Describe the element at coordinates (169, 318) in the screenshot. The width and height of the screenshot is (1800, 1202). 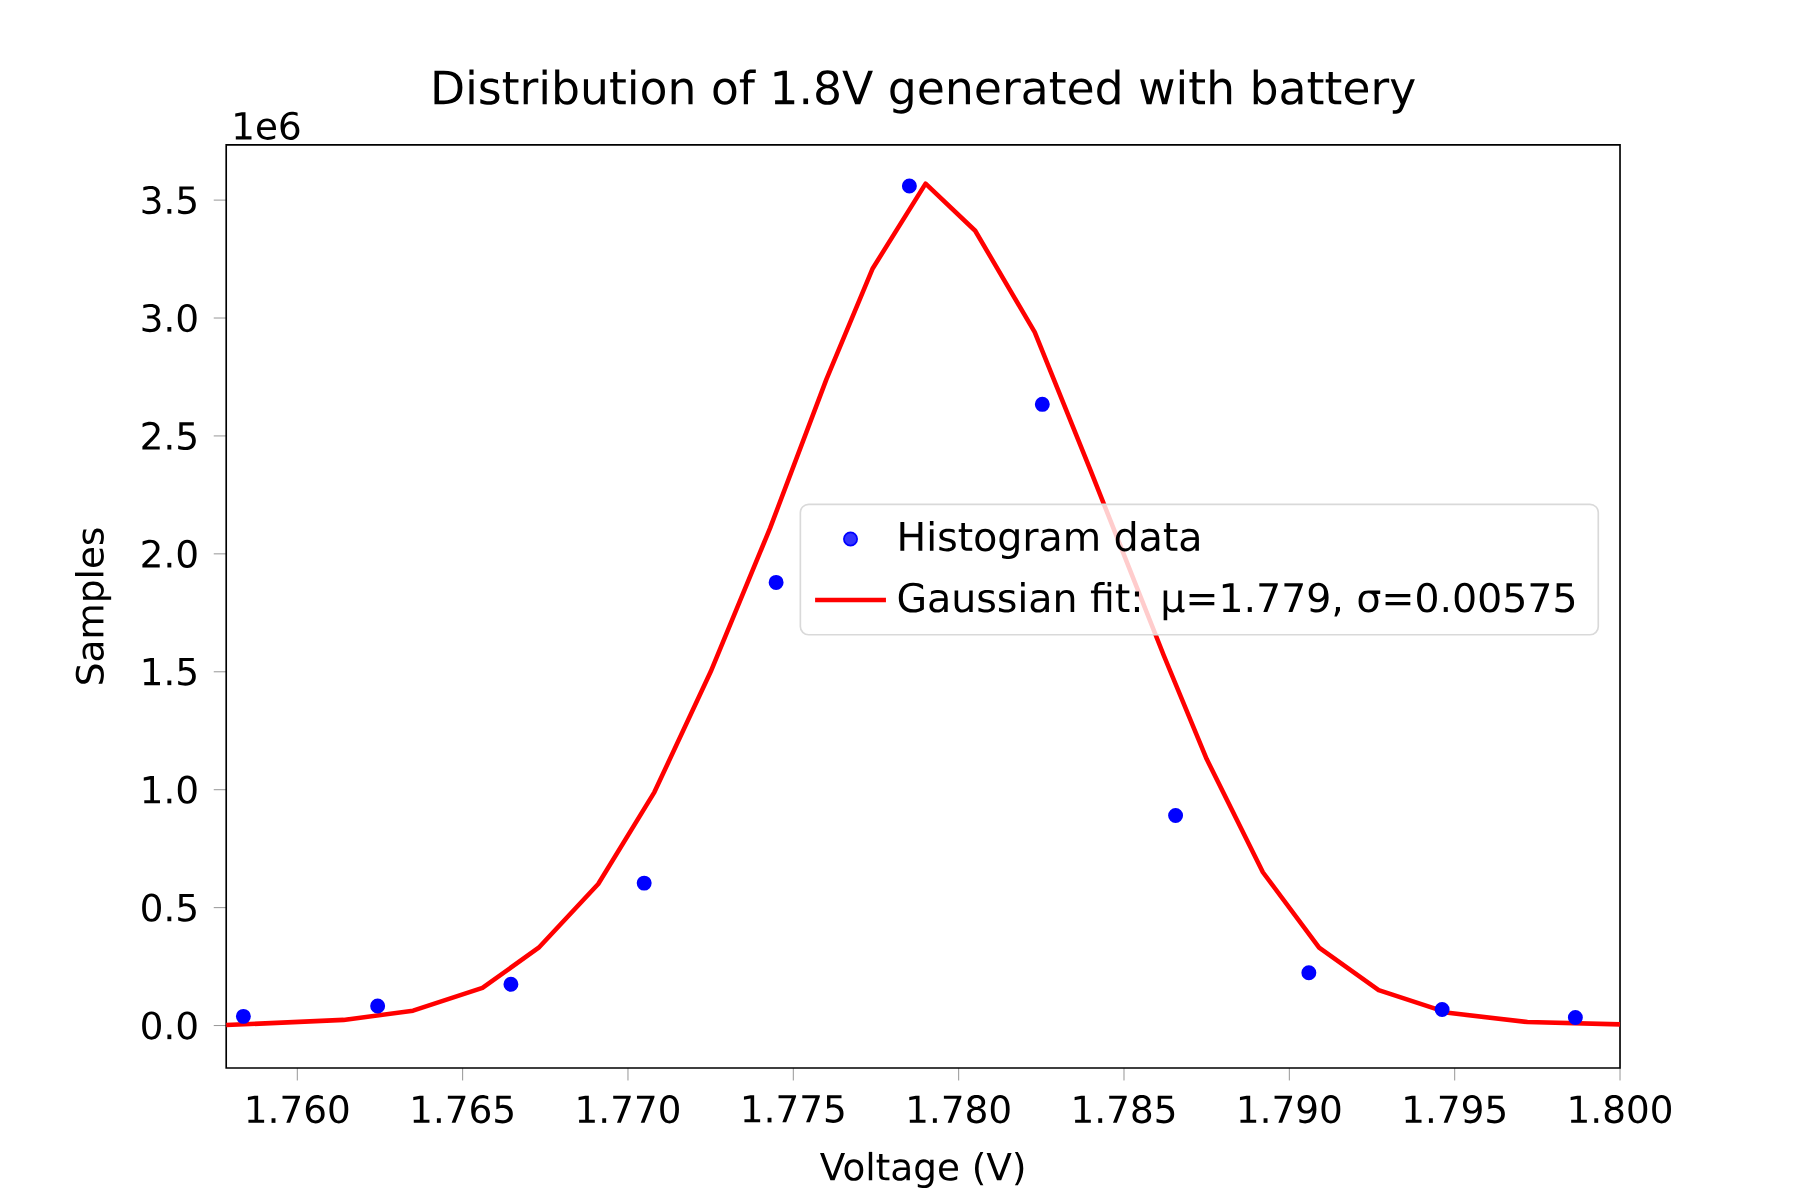
I see `y-tick-label: 3.0` at that location.